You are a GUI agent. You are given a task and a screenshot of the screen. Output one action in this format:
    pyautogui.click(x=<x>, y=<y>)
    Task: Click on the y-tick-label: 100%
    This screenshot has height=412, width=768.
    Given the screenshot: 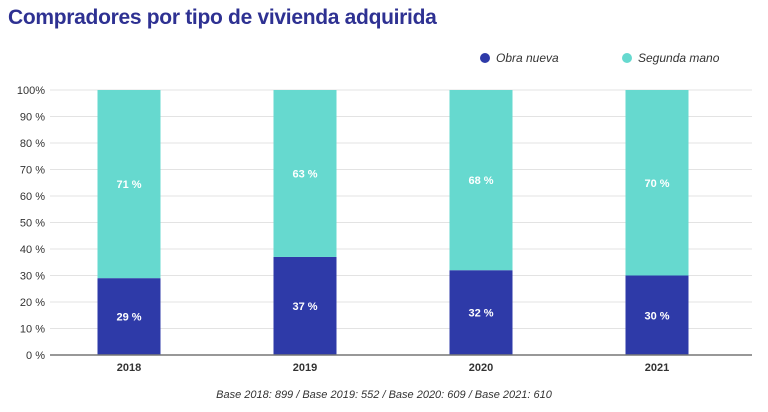 What is the action you would take?
    pyautogui.click(x=31, y=91)
    